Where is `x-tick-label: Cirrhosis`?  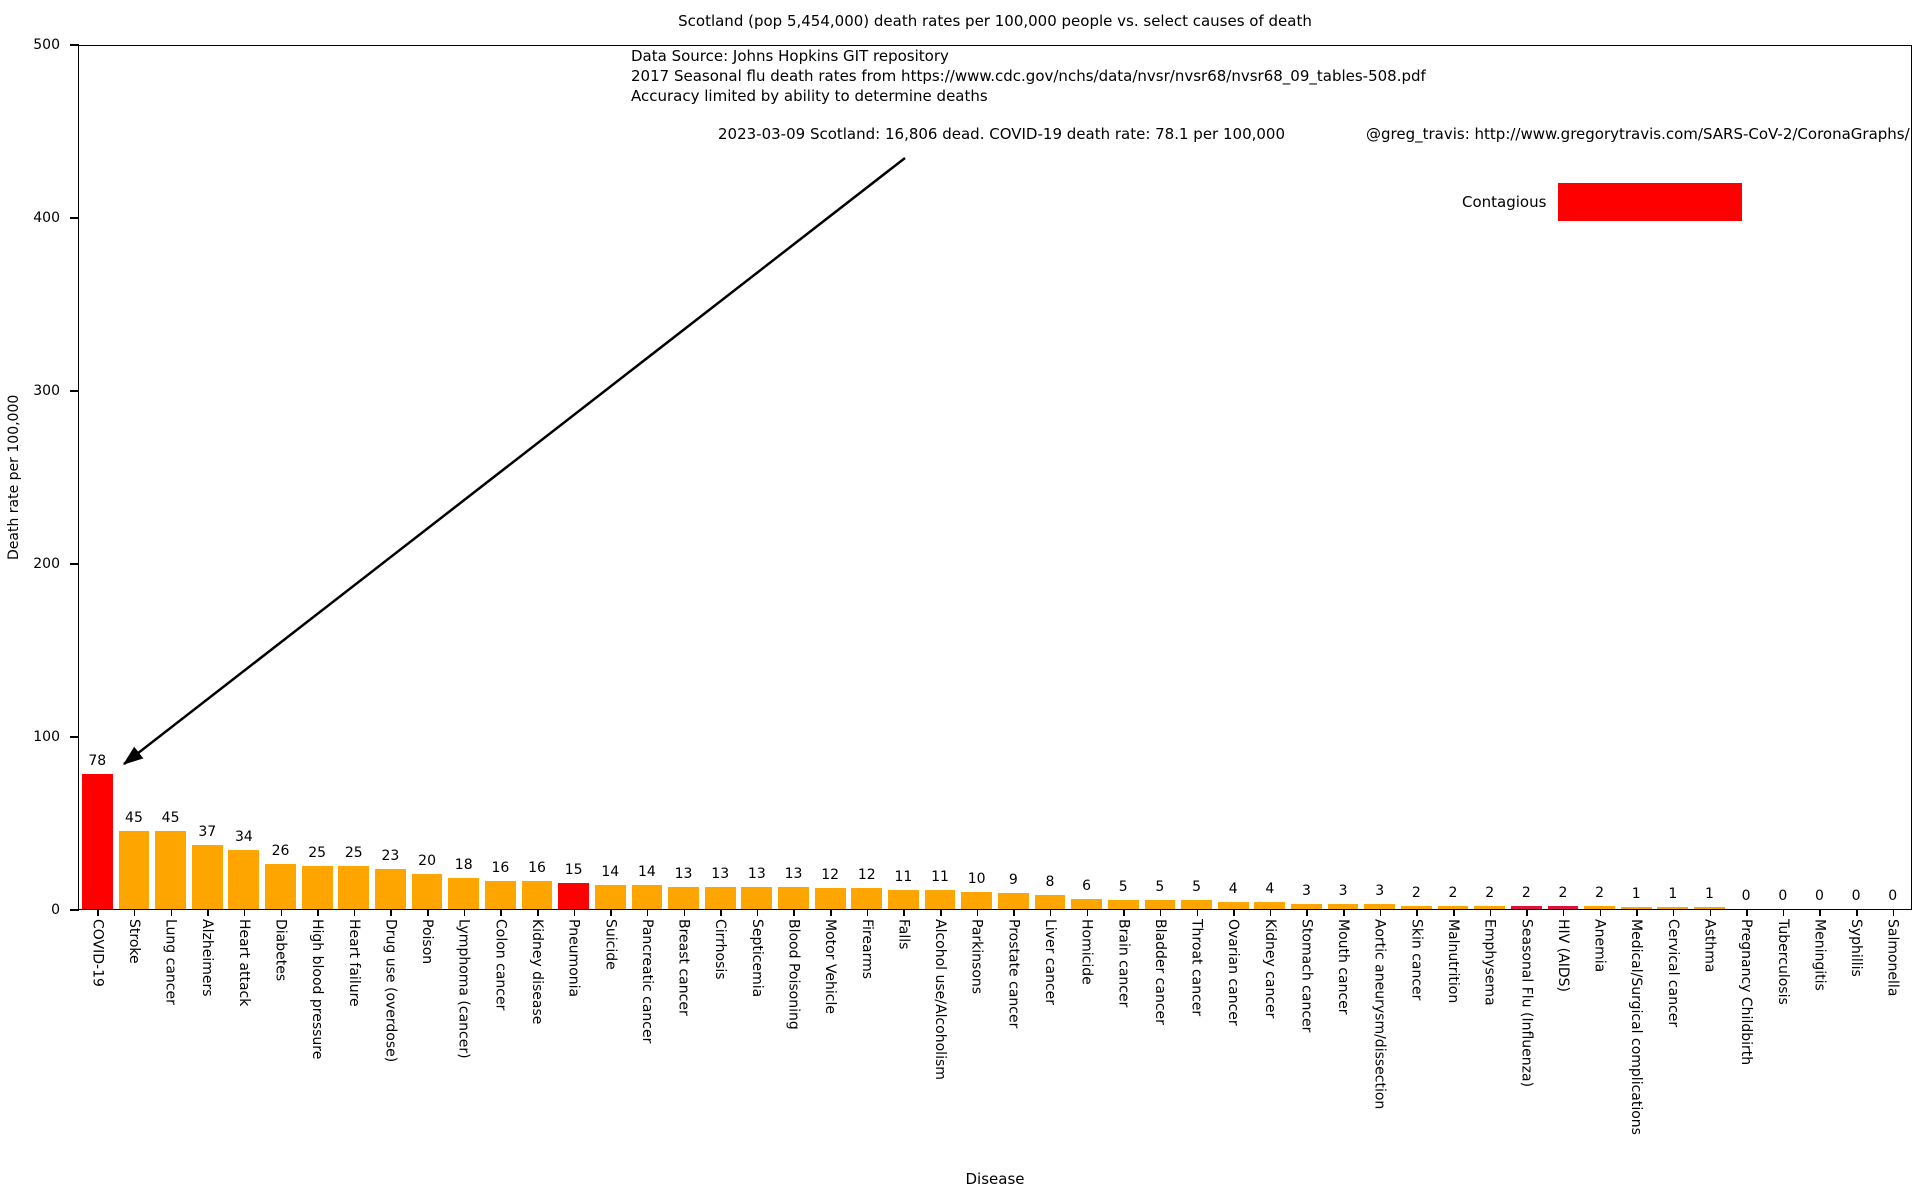
x-tick-label: Cirrhosis is located at coordinates (720, 949).